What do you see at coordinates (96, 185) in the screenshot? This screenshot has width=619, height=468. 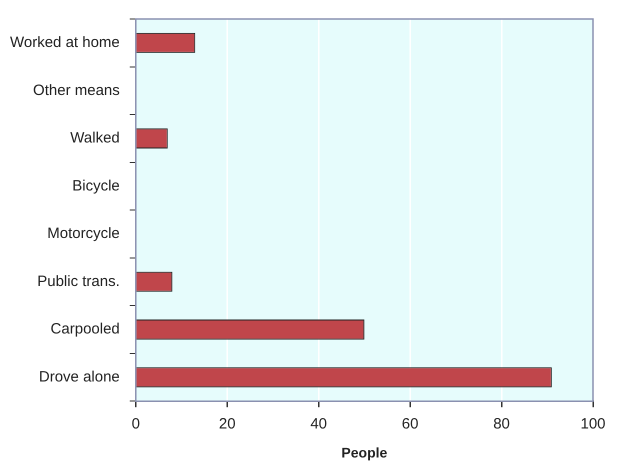 I see `y-tick-label: Bicycle` at bounding box center [96, 185].